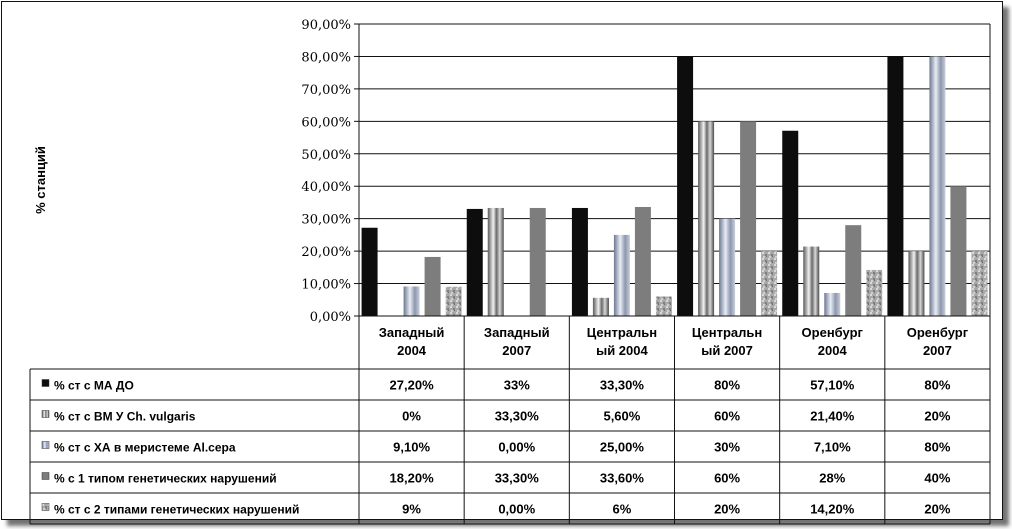  Describe the element at coordinates (176, 510) in the screenshot. I see `legend-label: % ст с 2 типами генетических нарушений` at that location.